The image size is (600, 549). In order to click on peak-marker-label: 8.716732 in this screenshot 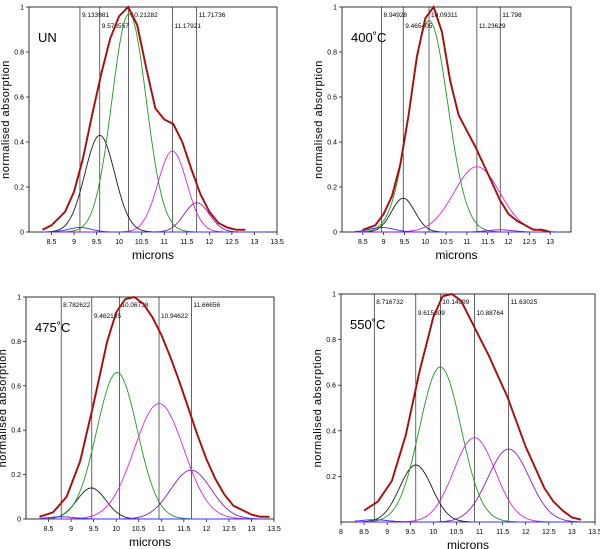, I will do `click(389, 302)`.